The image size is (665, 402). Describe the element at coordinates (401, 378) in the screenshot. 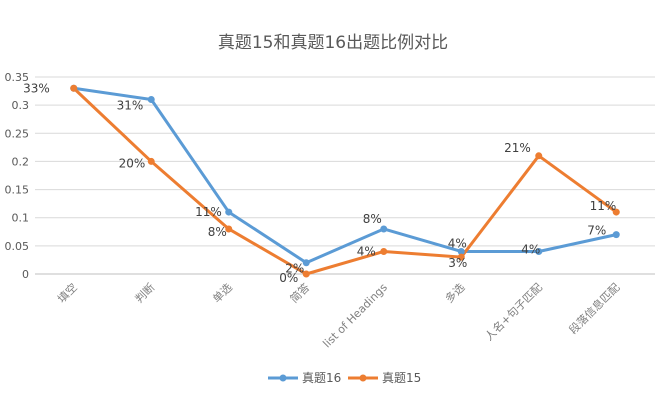

I see `legend-label: 真题15` at that location.